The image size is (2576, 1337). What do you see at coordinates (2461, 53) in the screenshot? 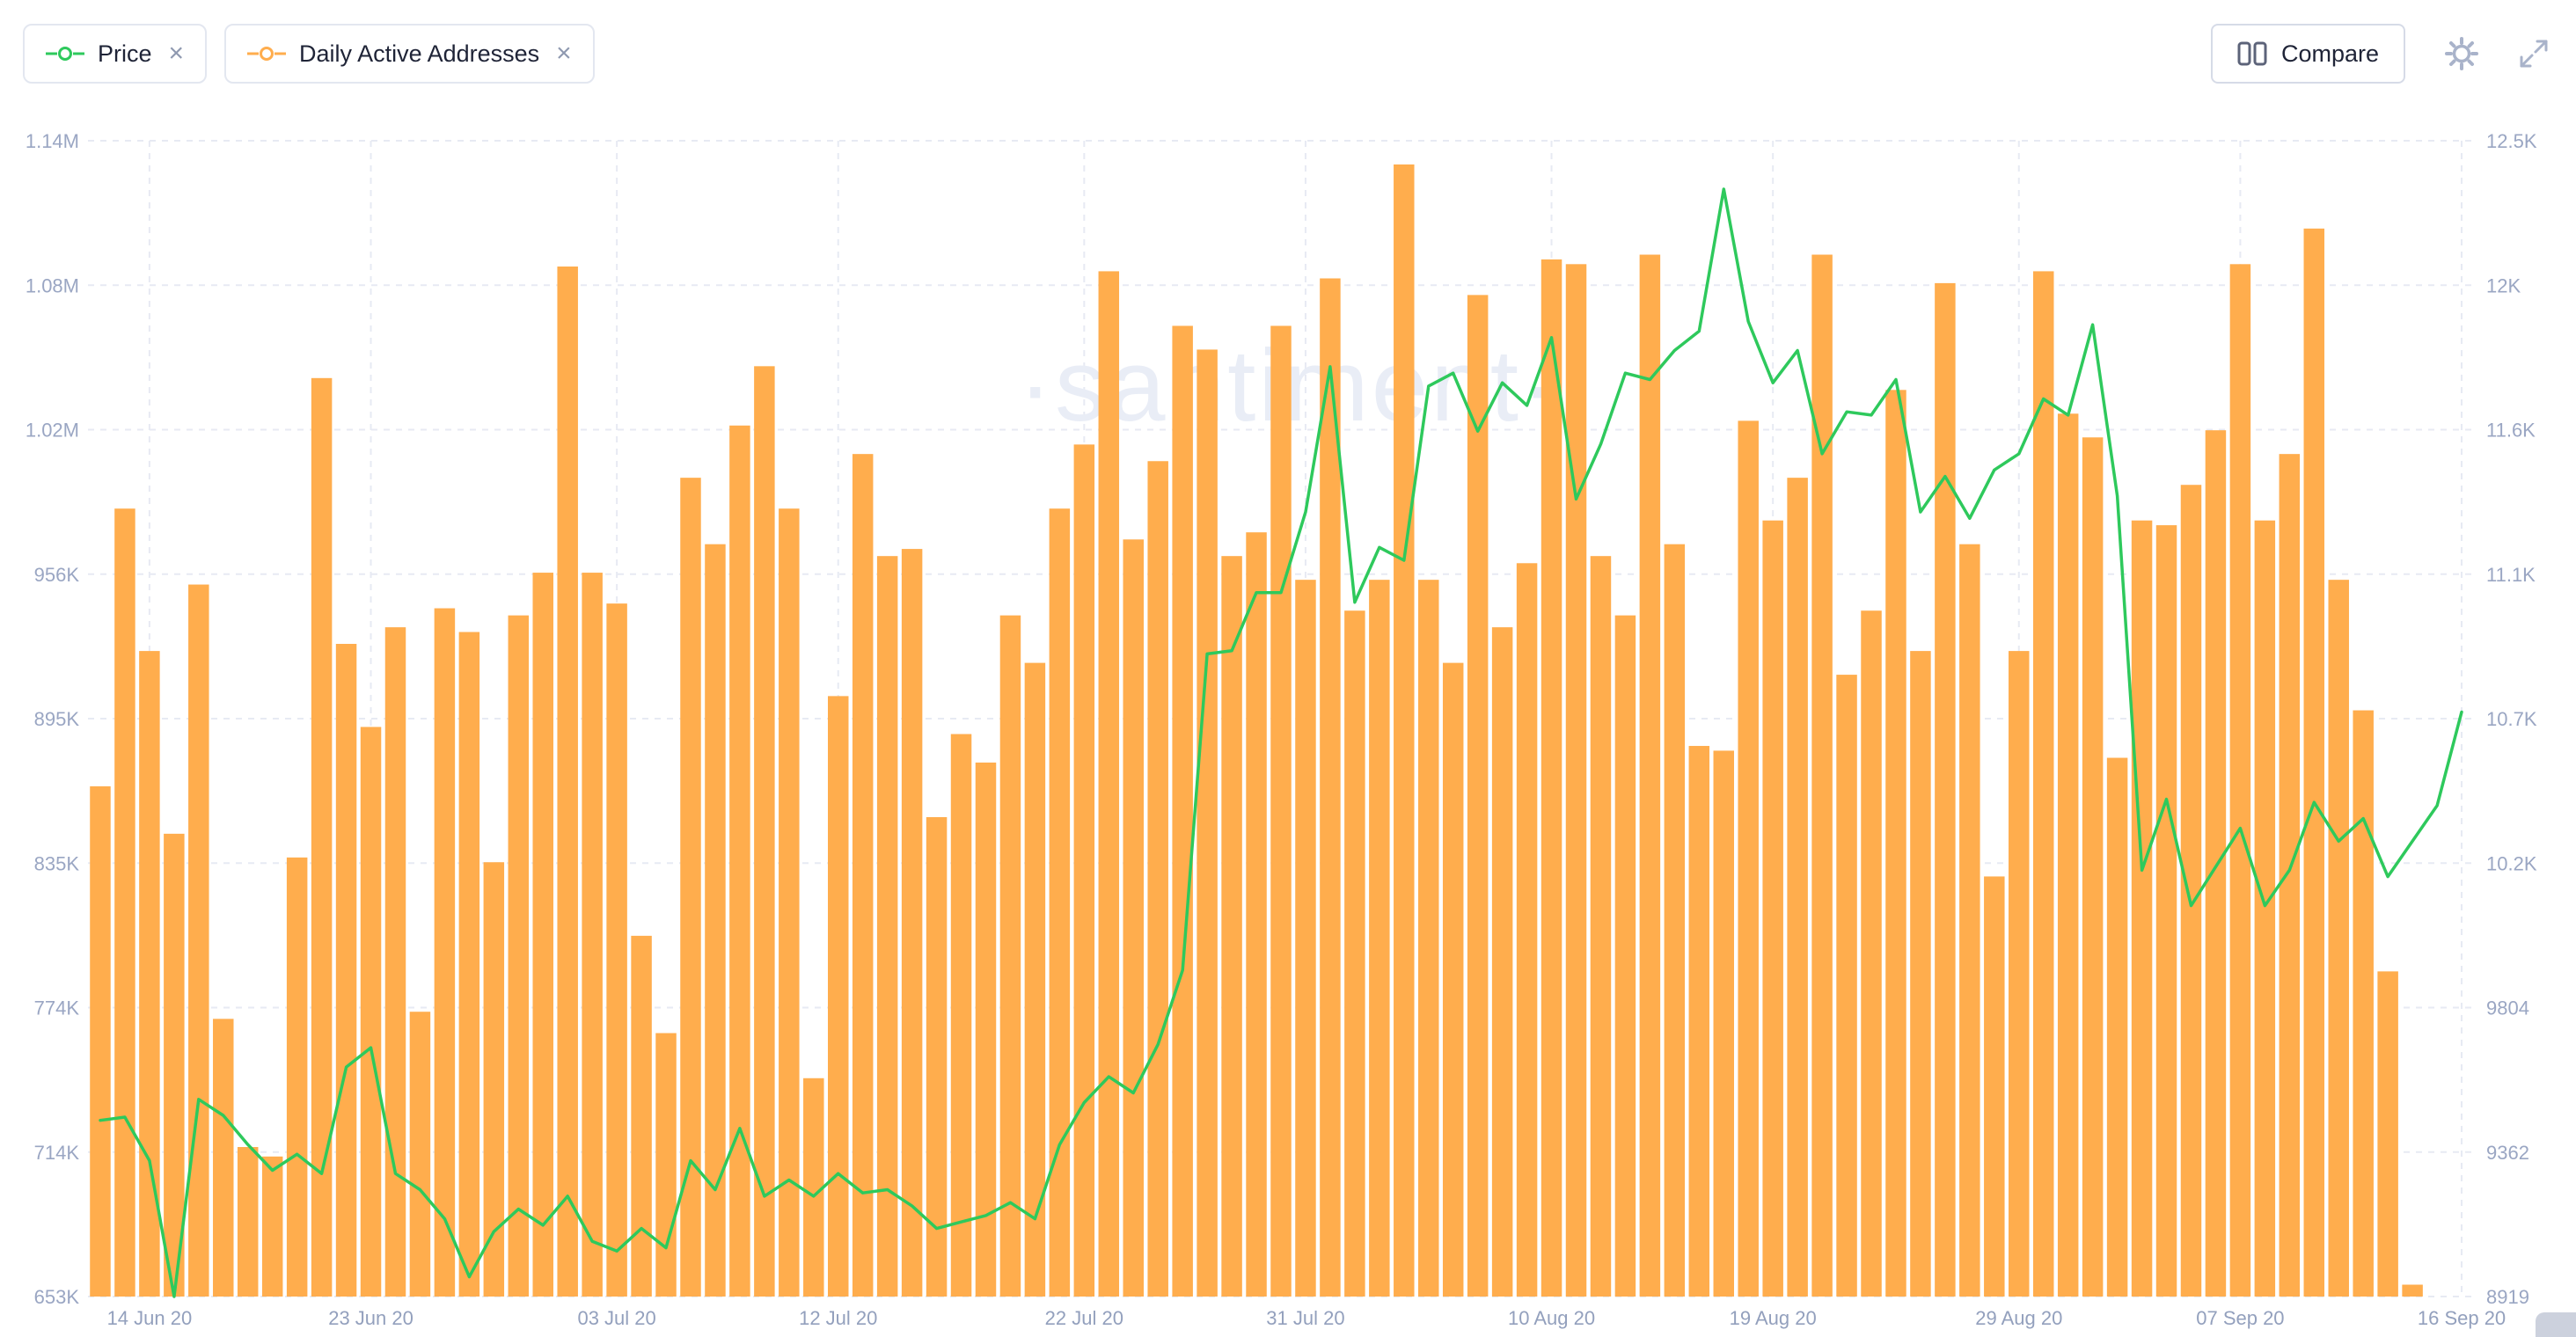
I see `chart-settings-button` at bounding box center [2461, 53].